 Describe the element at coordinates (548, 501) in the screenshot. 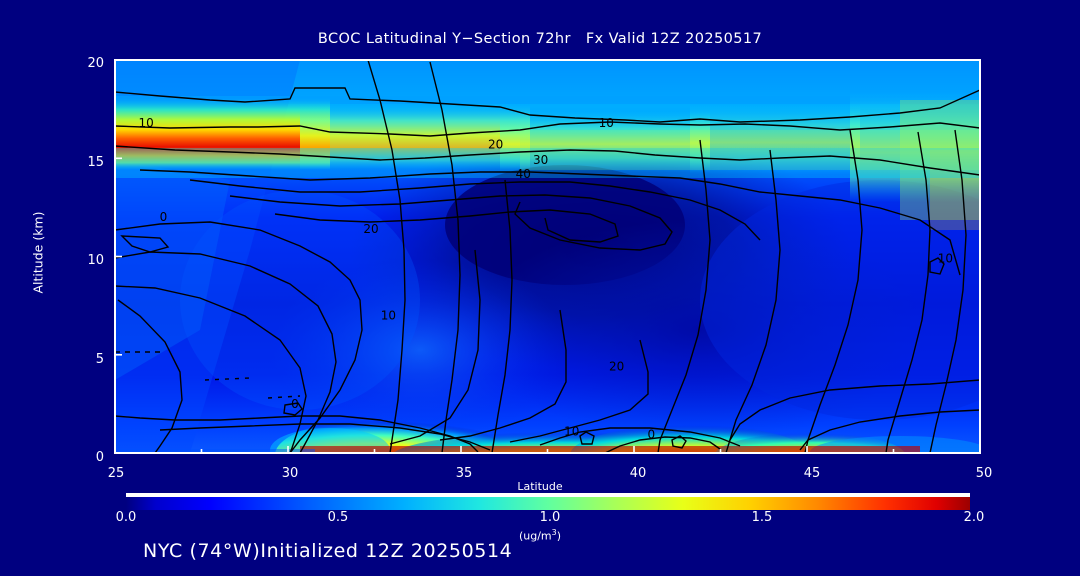

I see `colorbar` at that location.